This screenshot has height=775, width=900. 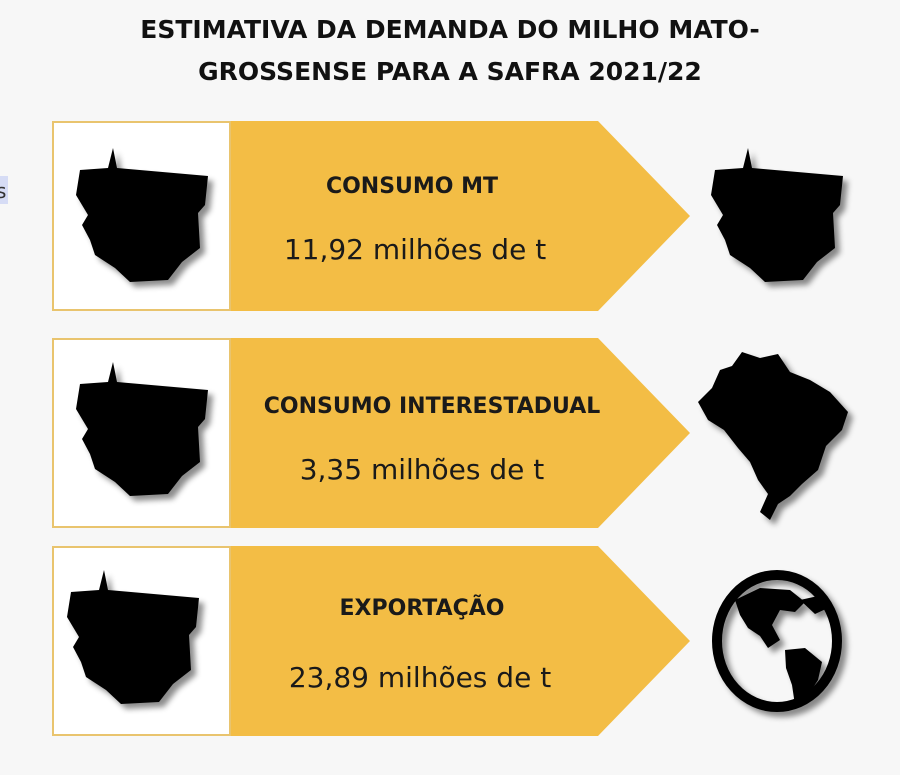 What do you see at coordinates (432, 406) in the screenshot?
I see `row-label: CONSUMO INTERESTADUAL` at bounding box center [432, 406].